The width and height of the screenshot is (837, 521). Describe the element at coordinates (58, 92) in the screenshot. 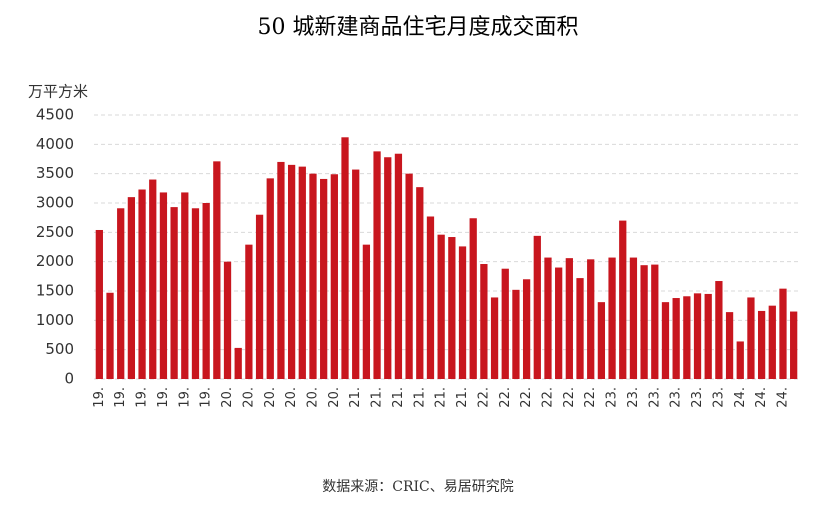

I see `y-axis-label: 万平方米` at that location.